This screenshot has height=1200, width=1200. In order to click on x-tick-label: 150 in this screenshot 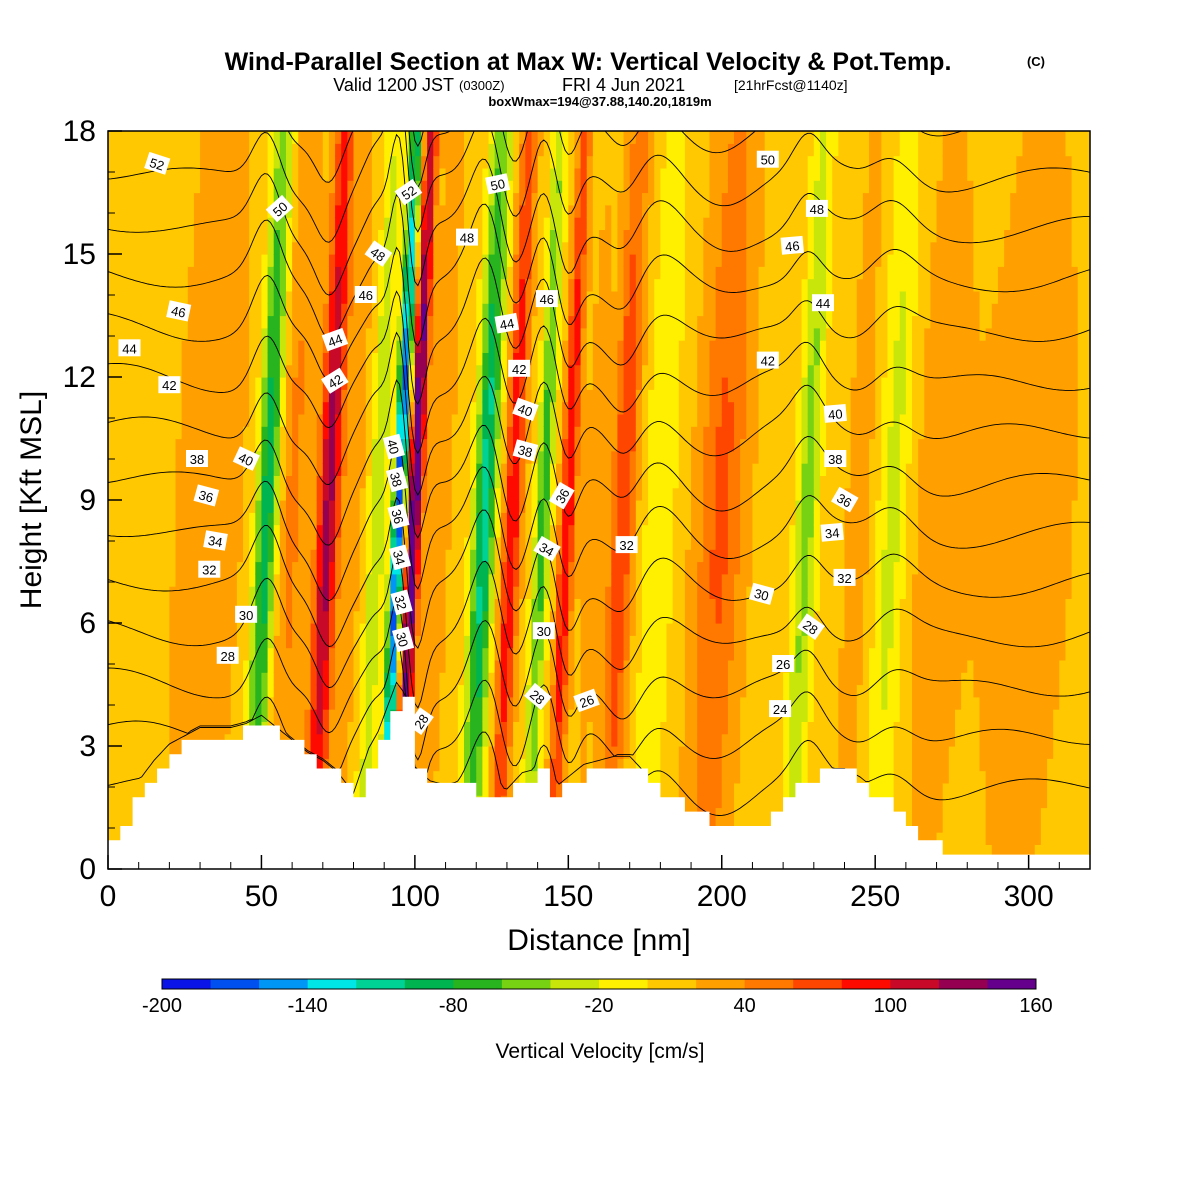, I will do `click(568, 896)`.